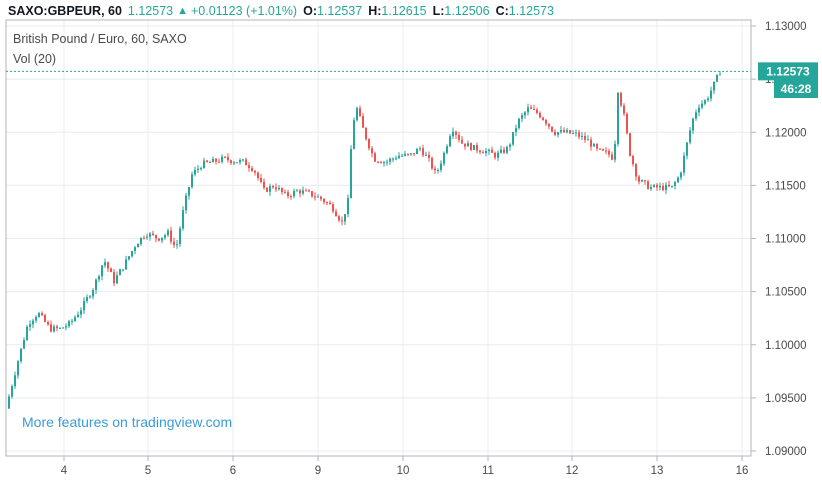 The height and width of the screenshot is (488, 822). What do you see at coordinates (100, 39) in the screenshot?
I see `instrument-title: British Pound / Euro, 60, SAXO` at bounding box center [100, 39].